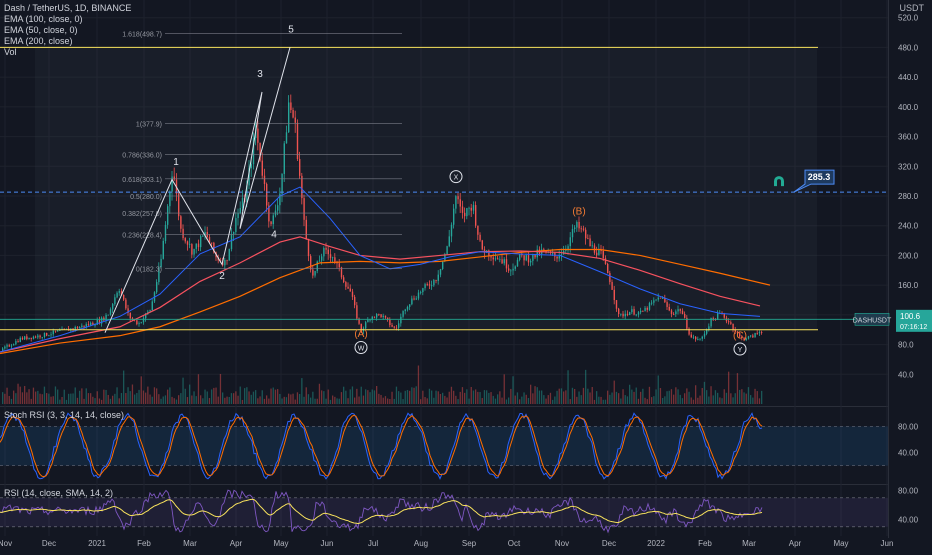 The height and width of the screenshot is (555, 932). Describe the element at coordinates (68, 8) in the screenshot. I see `legend-symbol: Dash / TetherUS, 1D, BINANCE` at that location.